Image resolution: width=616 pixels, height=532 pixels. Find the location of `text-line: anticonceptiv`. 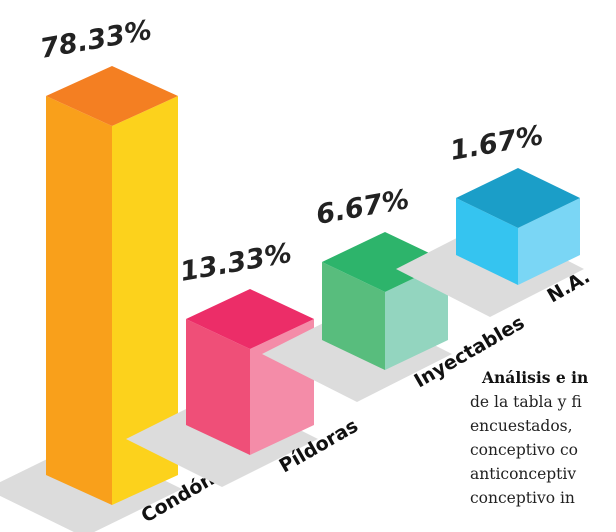

text-line: anticonceptiv is located at coordinates (523, 474).